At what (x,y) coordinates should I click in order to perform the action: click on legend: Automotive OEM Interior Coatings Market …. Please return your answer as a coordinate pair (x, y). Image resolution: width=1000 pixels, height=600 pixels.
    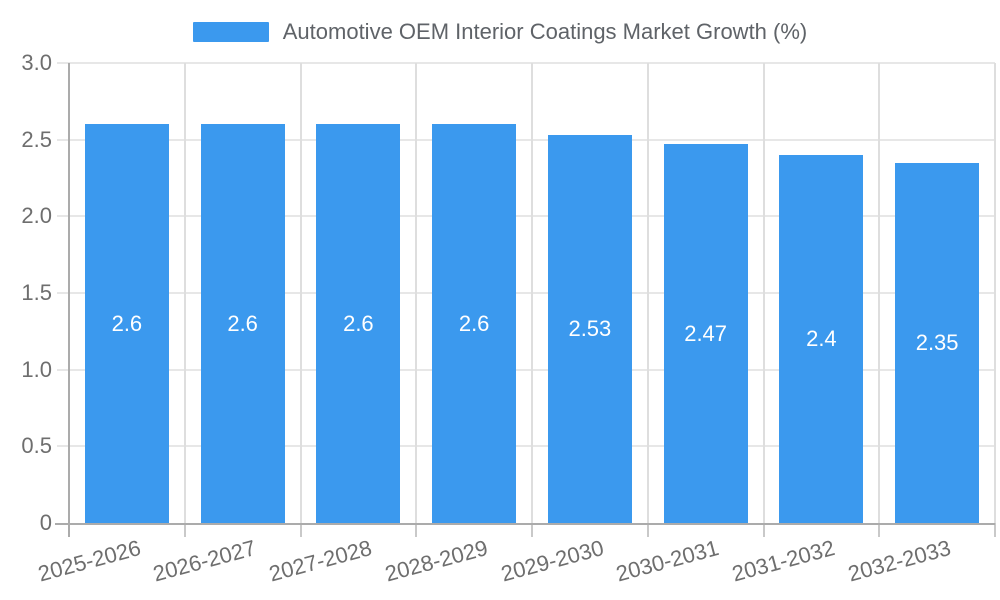
    Looking at the image, I should click on (500, 32).